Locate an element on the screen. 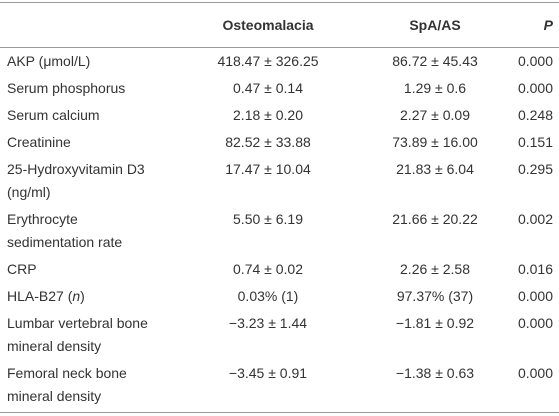 The height and width of the screenshot is (416, 559). p-value: 0.151 is located at coordinates (535, 142).